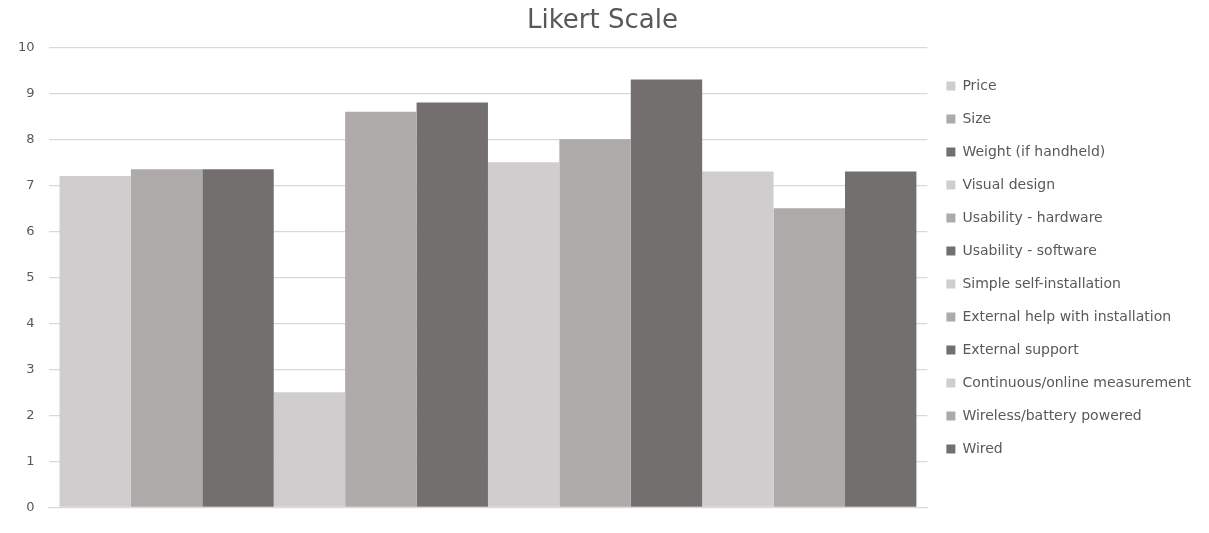 This screenshot has height=533, width=1209. Describe the element at coordinates (30, 322) in the screenshot. I see `y-tick-label: 4` at that location.